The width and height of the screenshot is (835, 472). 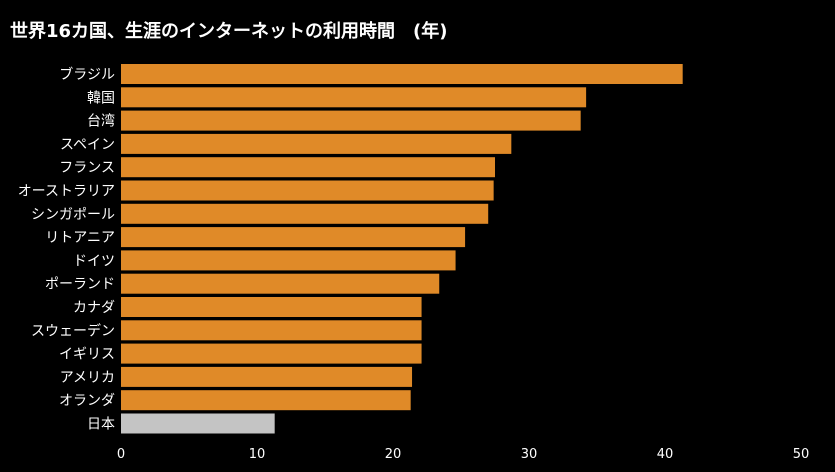 I want to click on category-label-14: オランダ, so click(x=87, y=401).